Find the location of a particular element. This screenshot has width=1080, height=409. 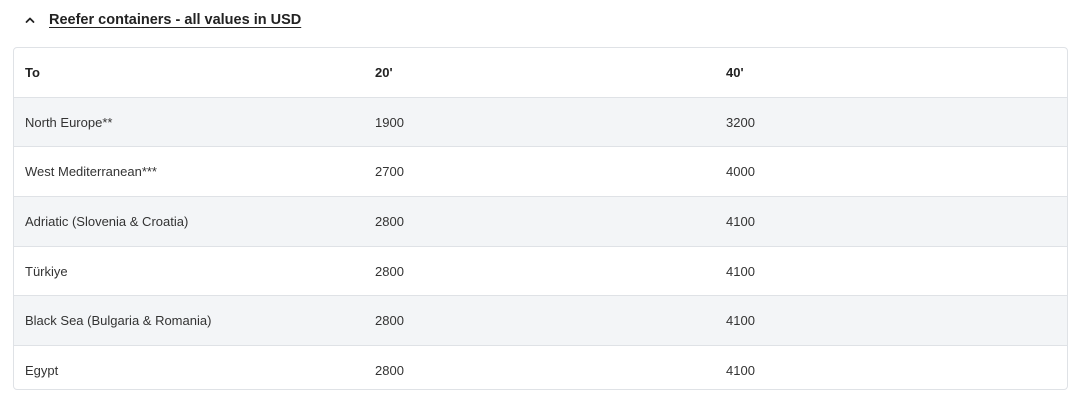

column-header-20ft: 20' is located at coordinates (539, 73).